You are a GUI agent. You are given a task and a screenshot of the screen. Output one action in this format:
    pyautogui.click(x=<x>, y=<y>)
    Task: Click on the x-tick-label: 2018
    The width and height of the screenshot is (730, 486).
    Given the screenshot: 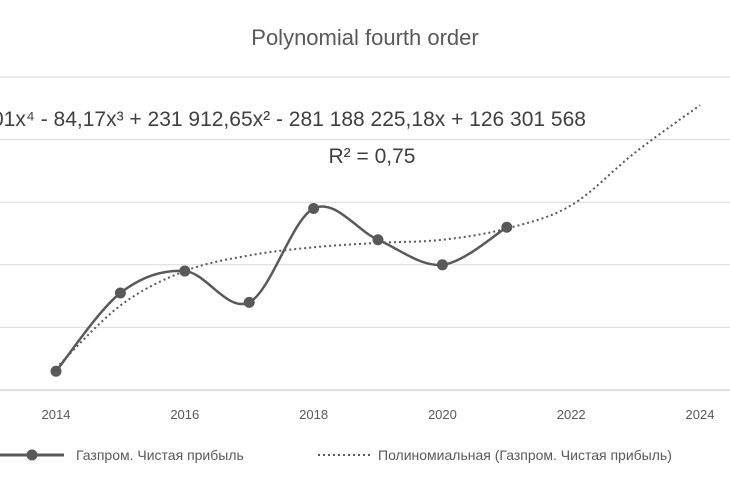 What is the action you would take?
    pyautogui.click(x=313, y=414)
    